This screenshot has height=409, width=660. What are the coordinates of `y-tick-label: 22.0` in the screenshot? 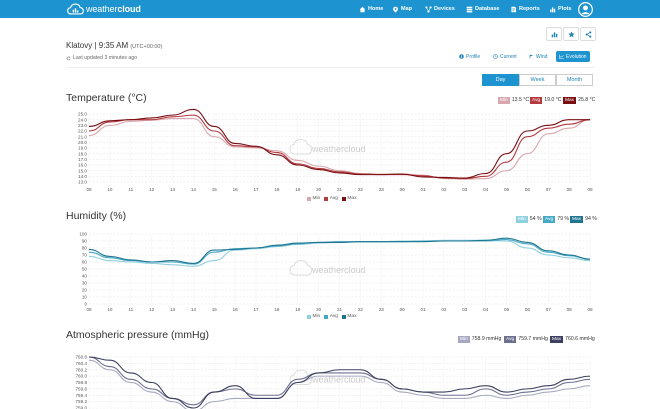 It's located at (82, 131).